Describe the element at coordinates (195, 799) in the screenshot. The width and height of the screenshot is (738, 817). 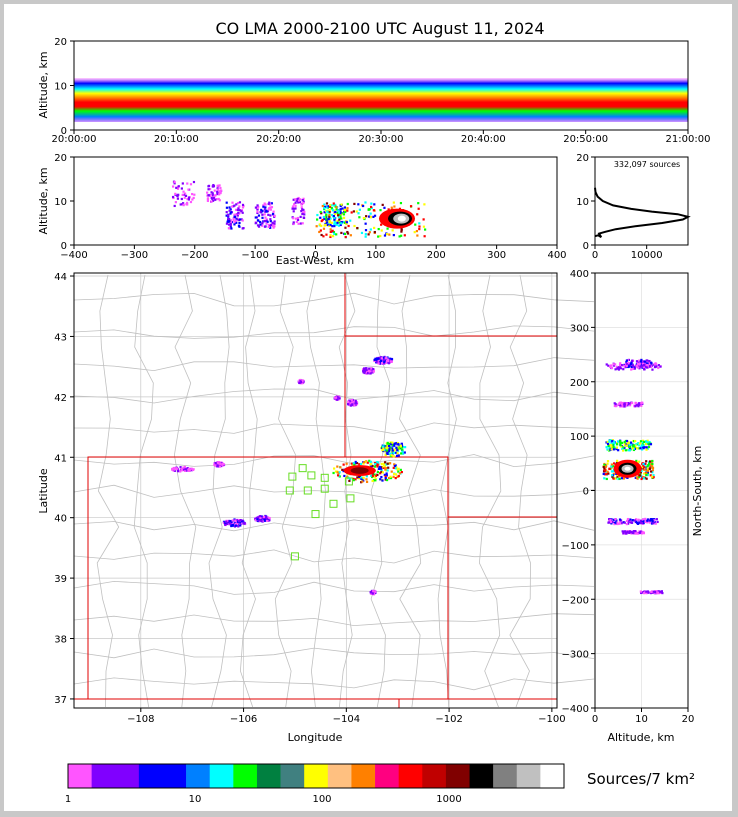
I see `colorbar-tick-label: 10` at that location.